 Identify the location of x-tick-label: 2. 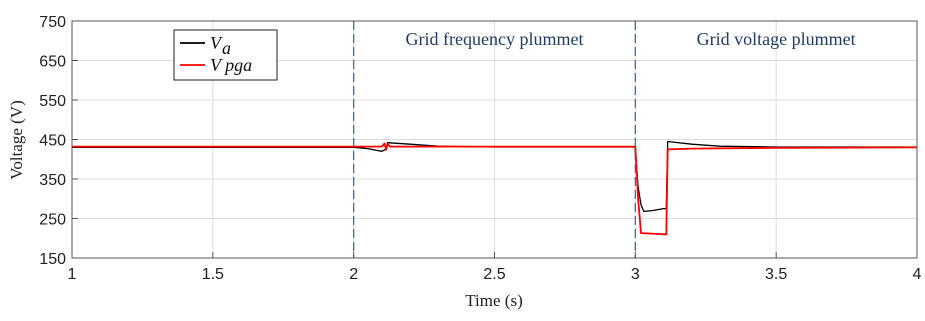
(353, 274).